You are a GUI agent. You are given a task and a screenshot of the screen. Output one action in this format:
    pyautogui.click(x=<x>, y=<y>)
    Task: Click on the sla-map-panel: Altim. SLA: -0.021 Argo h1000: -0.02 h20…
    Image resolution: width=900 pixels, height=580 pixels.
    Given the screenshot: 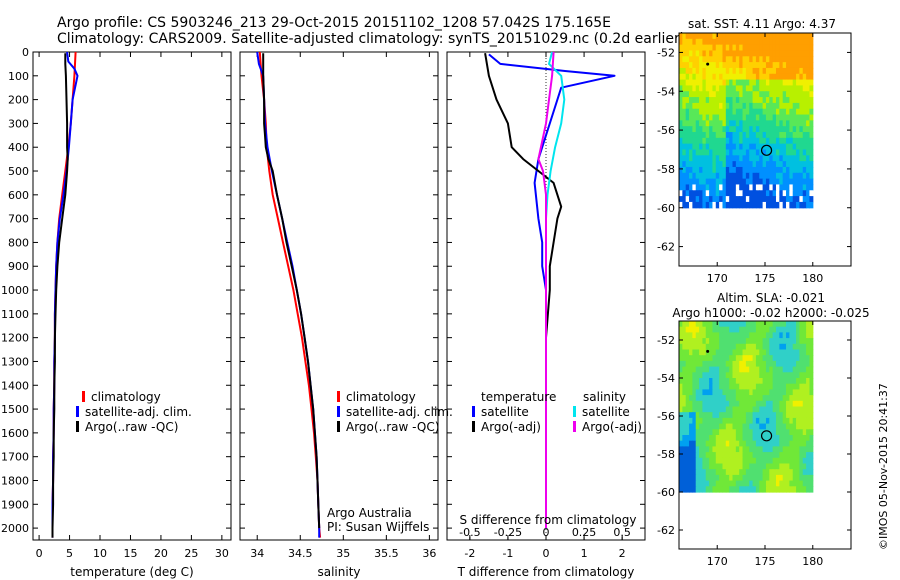 What is the action you would take?
    pyautogui.click(x=763, y=429)
    